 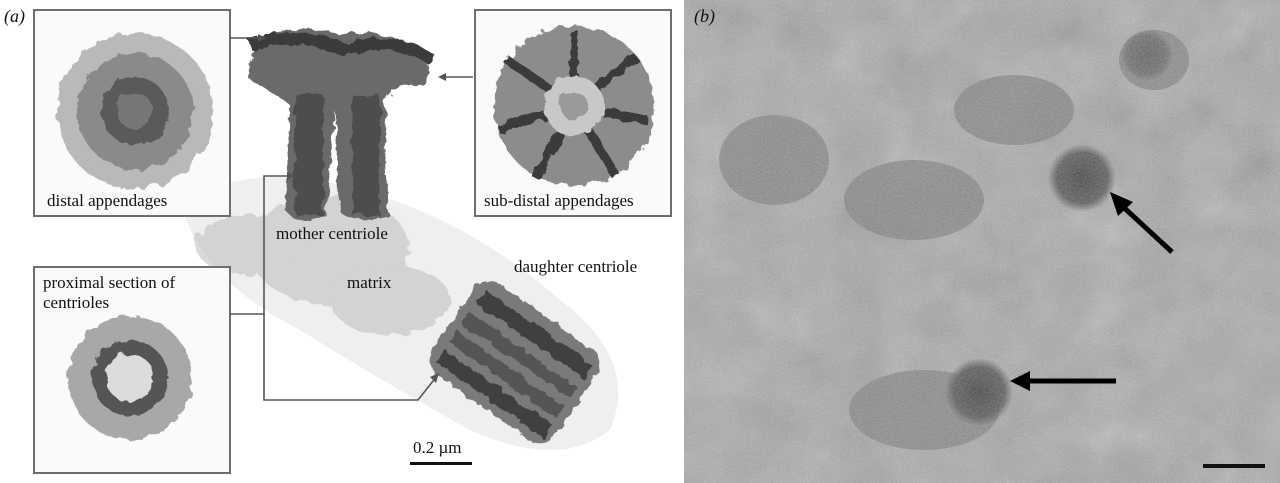 I want to click on proximal-section-inset: proximal section of centrioles, so click(x=132, y=370).